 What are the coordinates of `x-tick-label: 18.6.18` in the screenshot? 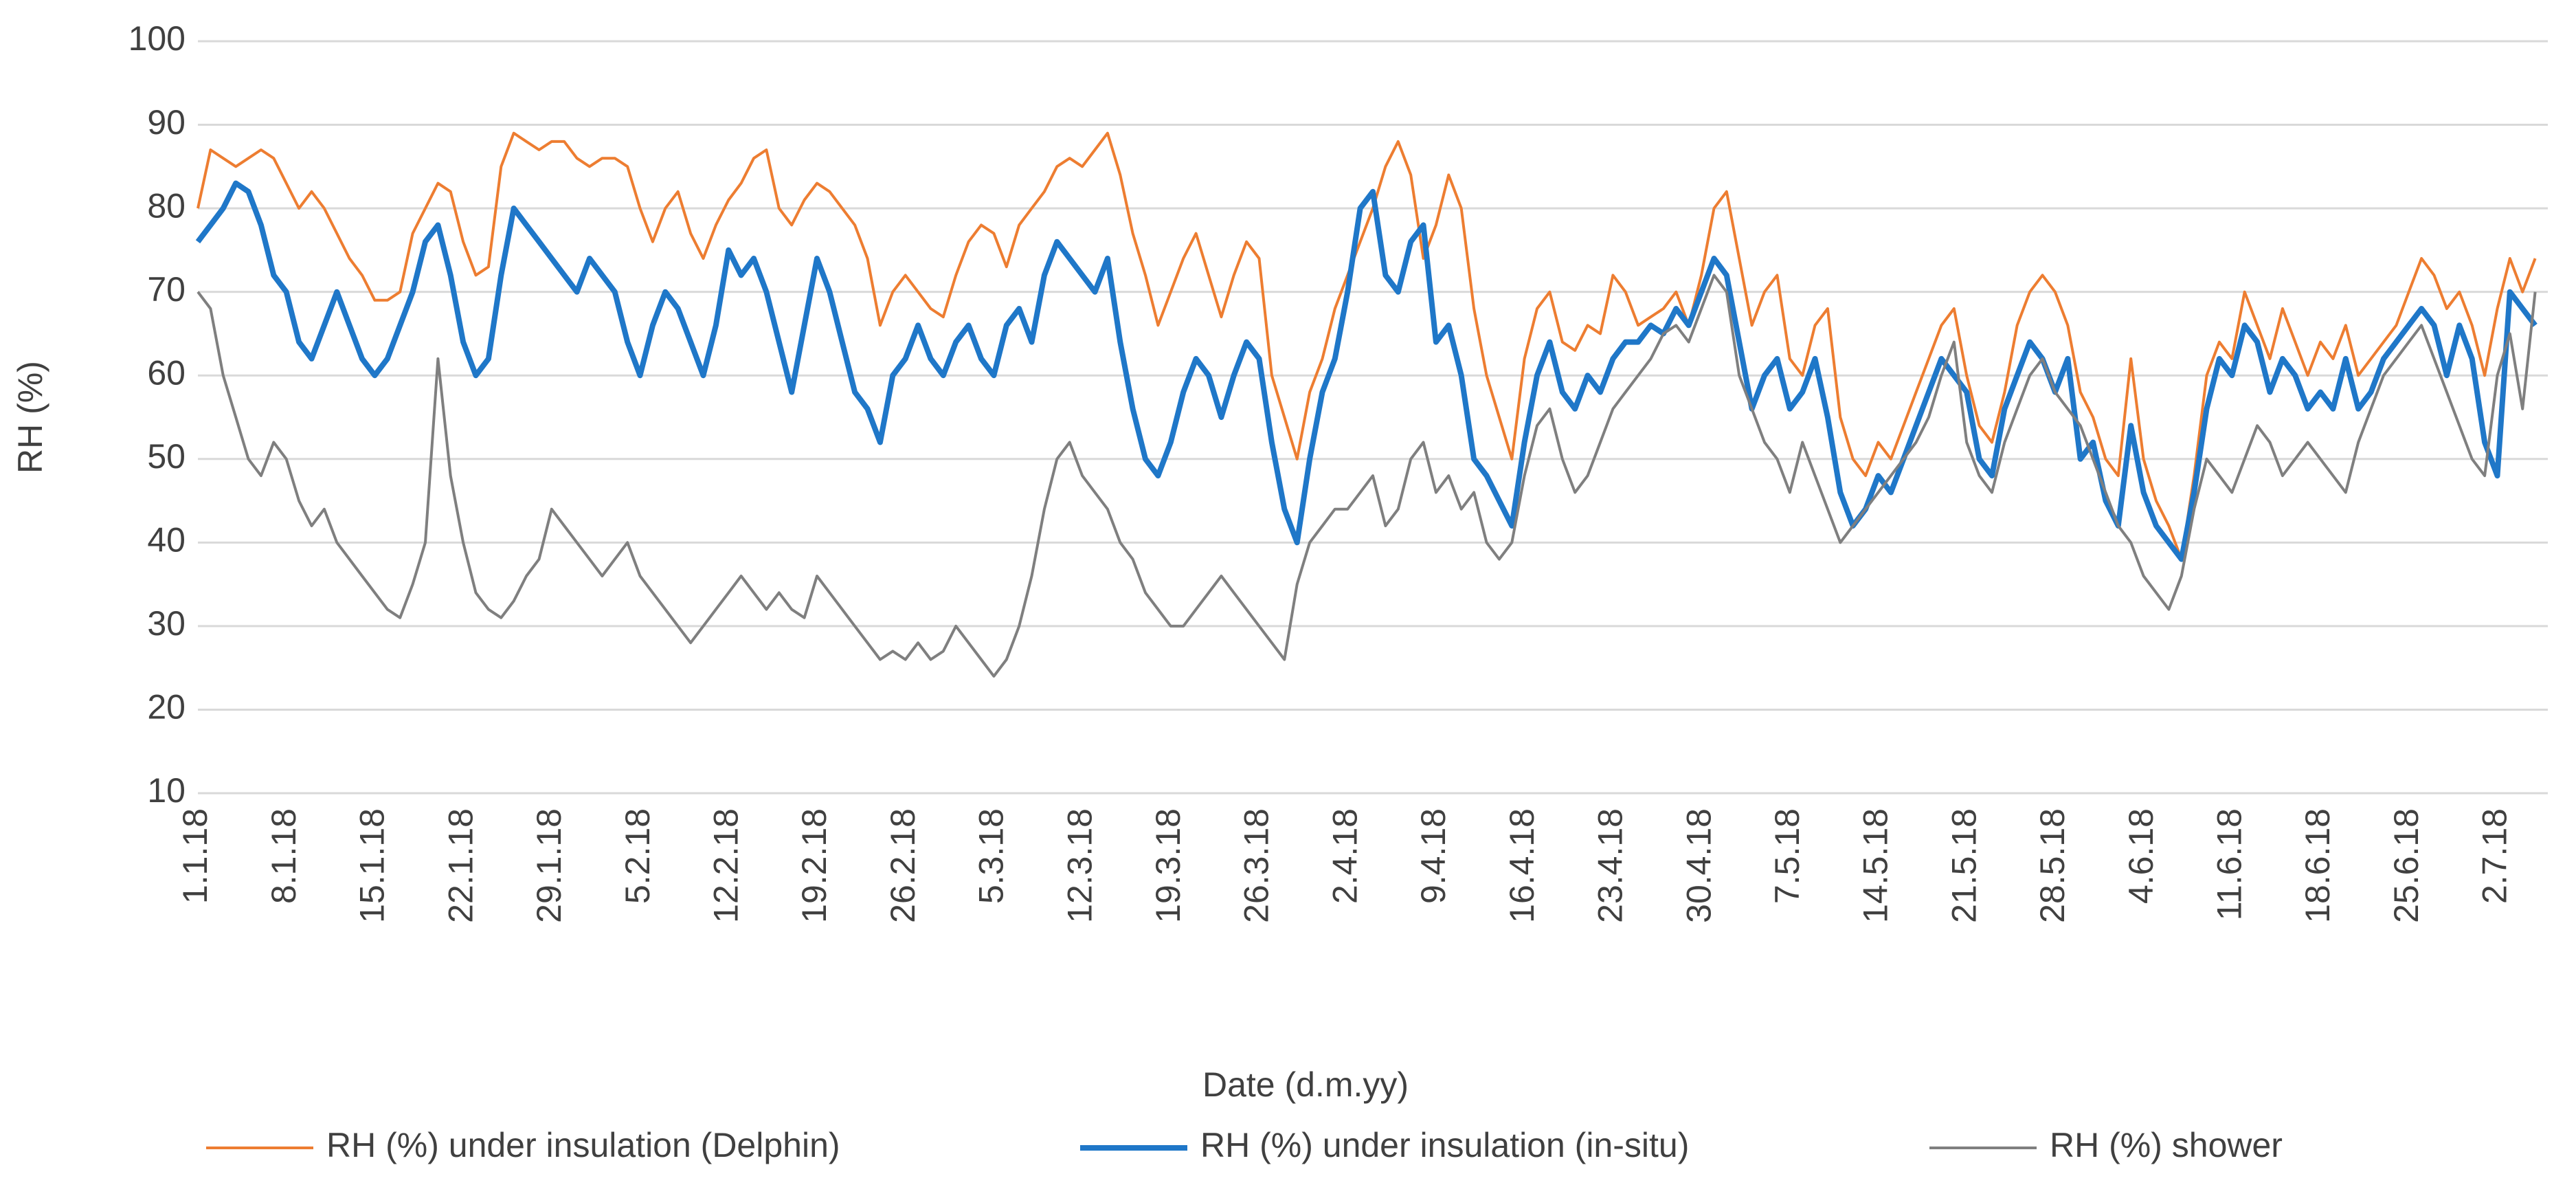 It's located at (2317, 865).